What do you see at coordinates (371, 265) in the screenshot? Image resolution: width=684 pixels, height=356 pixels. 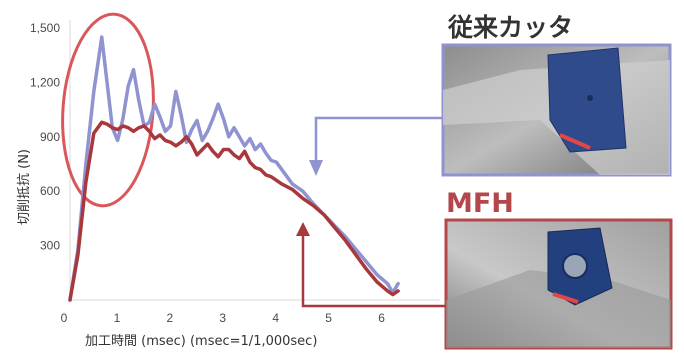 I see `mfh-connector` at bounding box center [371, 265].